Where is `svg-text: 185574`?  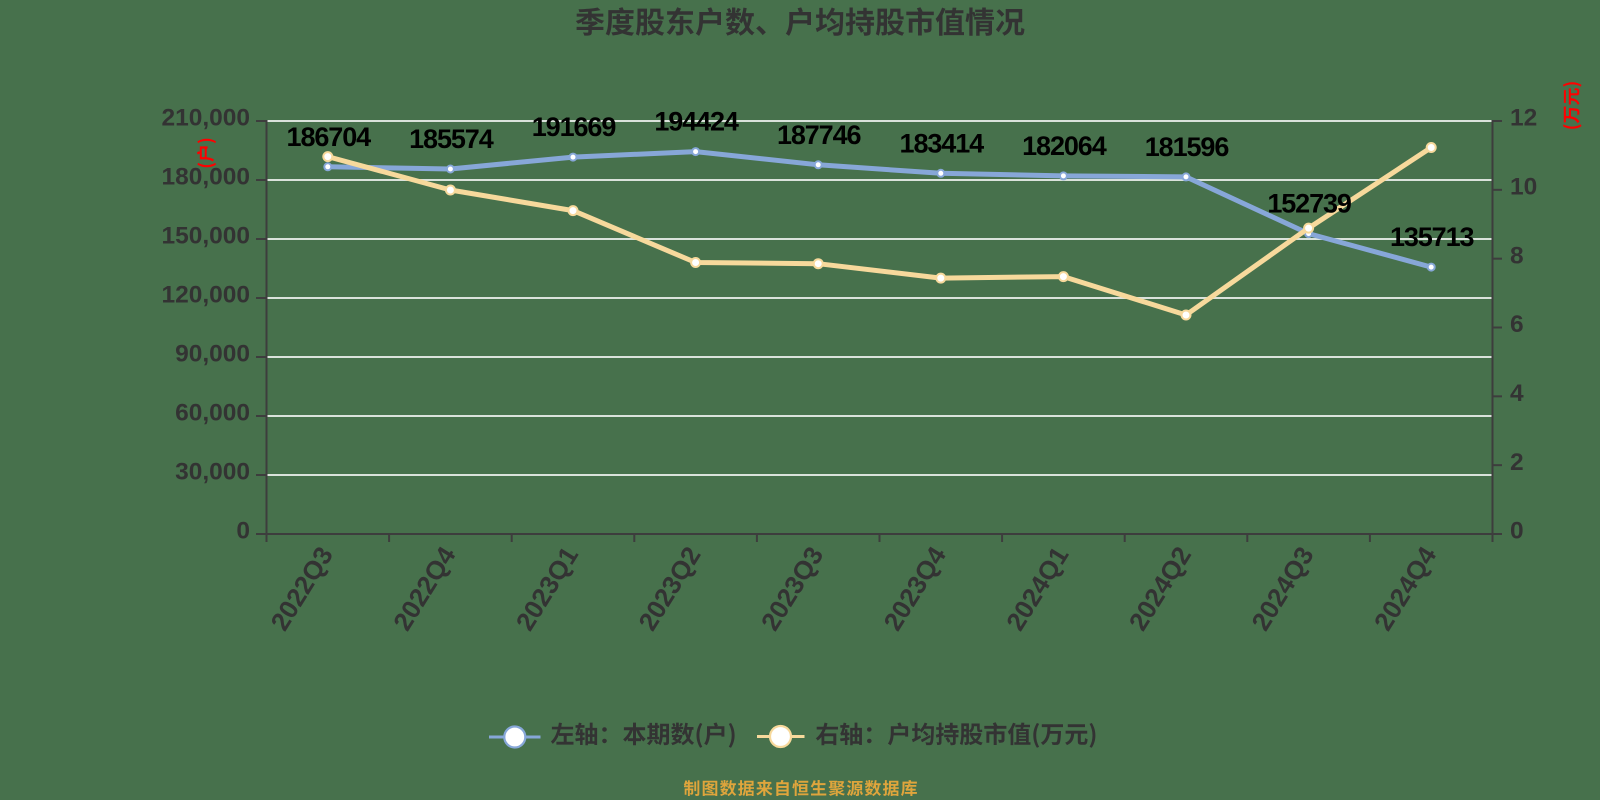
svg-text: 185574 is located at coordinates (451, 139).